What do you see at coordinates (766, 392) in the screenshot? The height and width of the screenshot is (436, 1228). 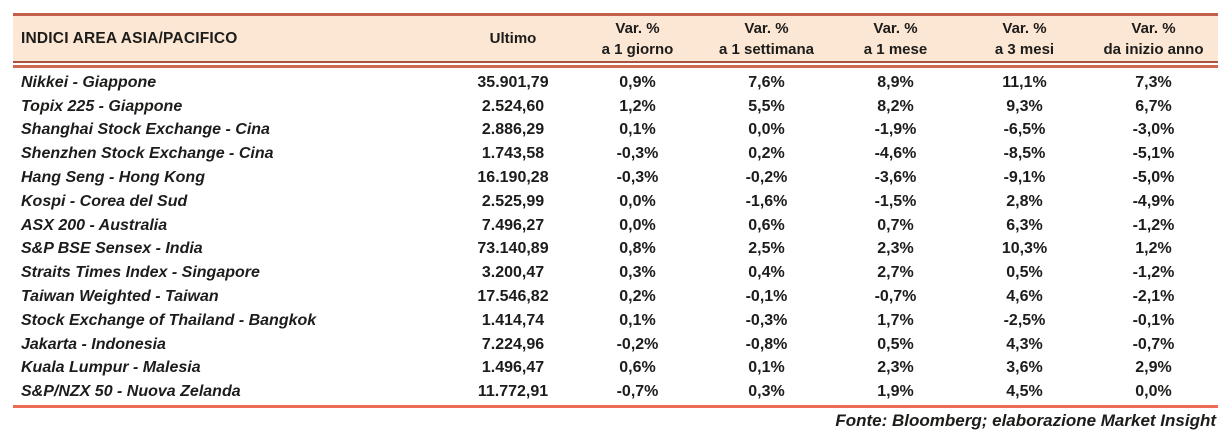 I see `value-cell: 0,3%` at bounding box center [766, 392].